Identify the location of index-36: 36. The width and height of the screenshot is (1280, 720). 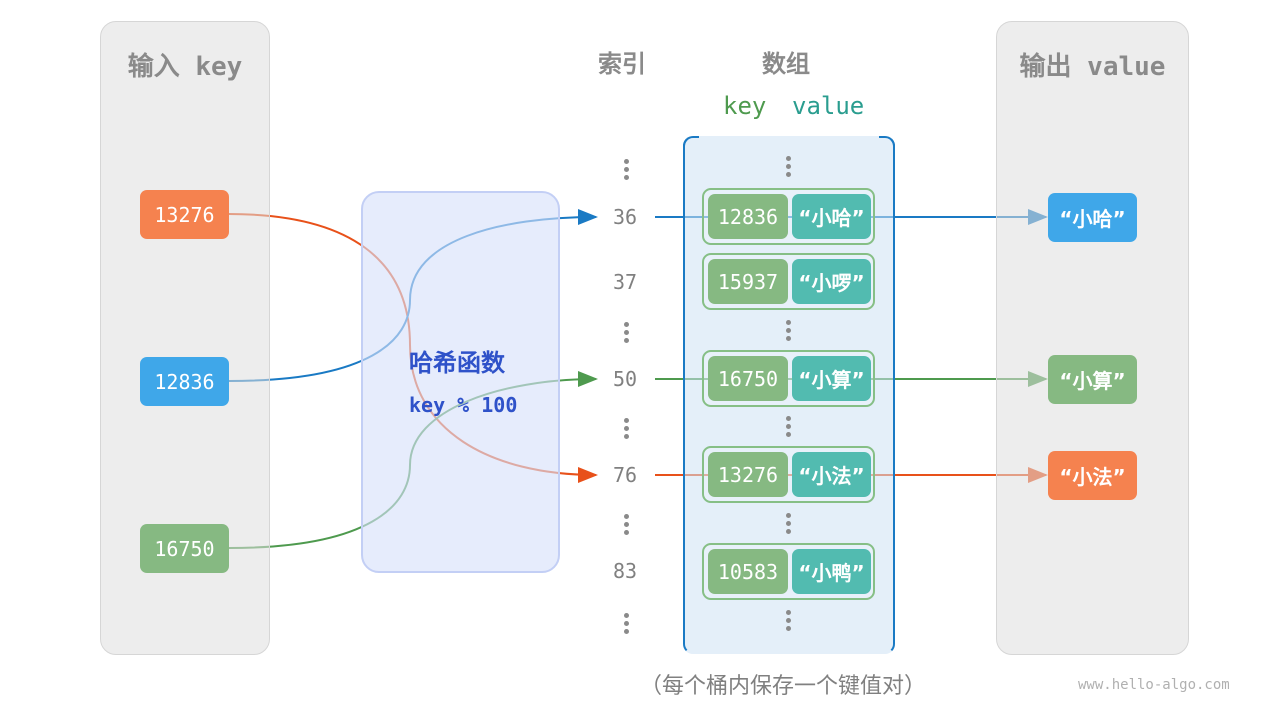
(625, 217).